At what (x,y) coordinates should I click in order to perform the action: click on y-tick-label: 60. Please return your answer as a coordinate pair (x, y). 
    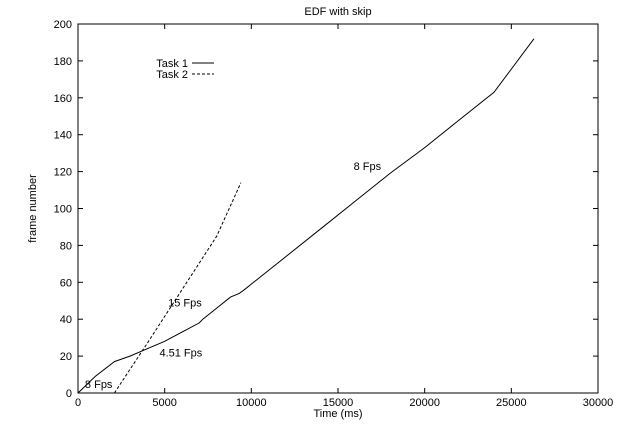
    Looking at the image, I should click on (66, 283).